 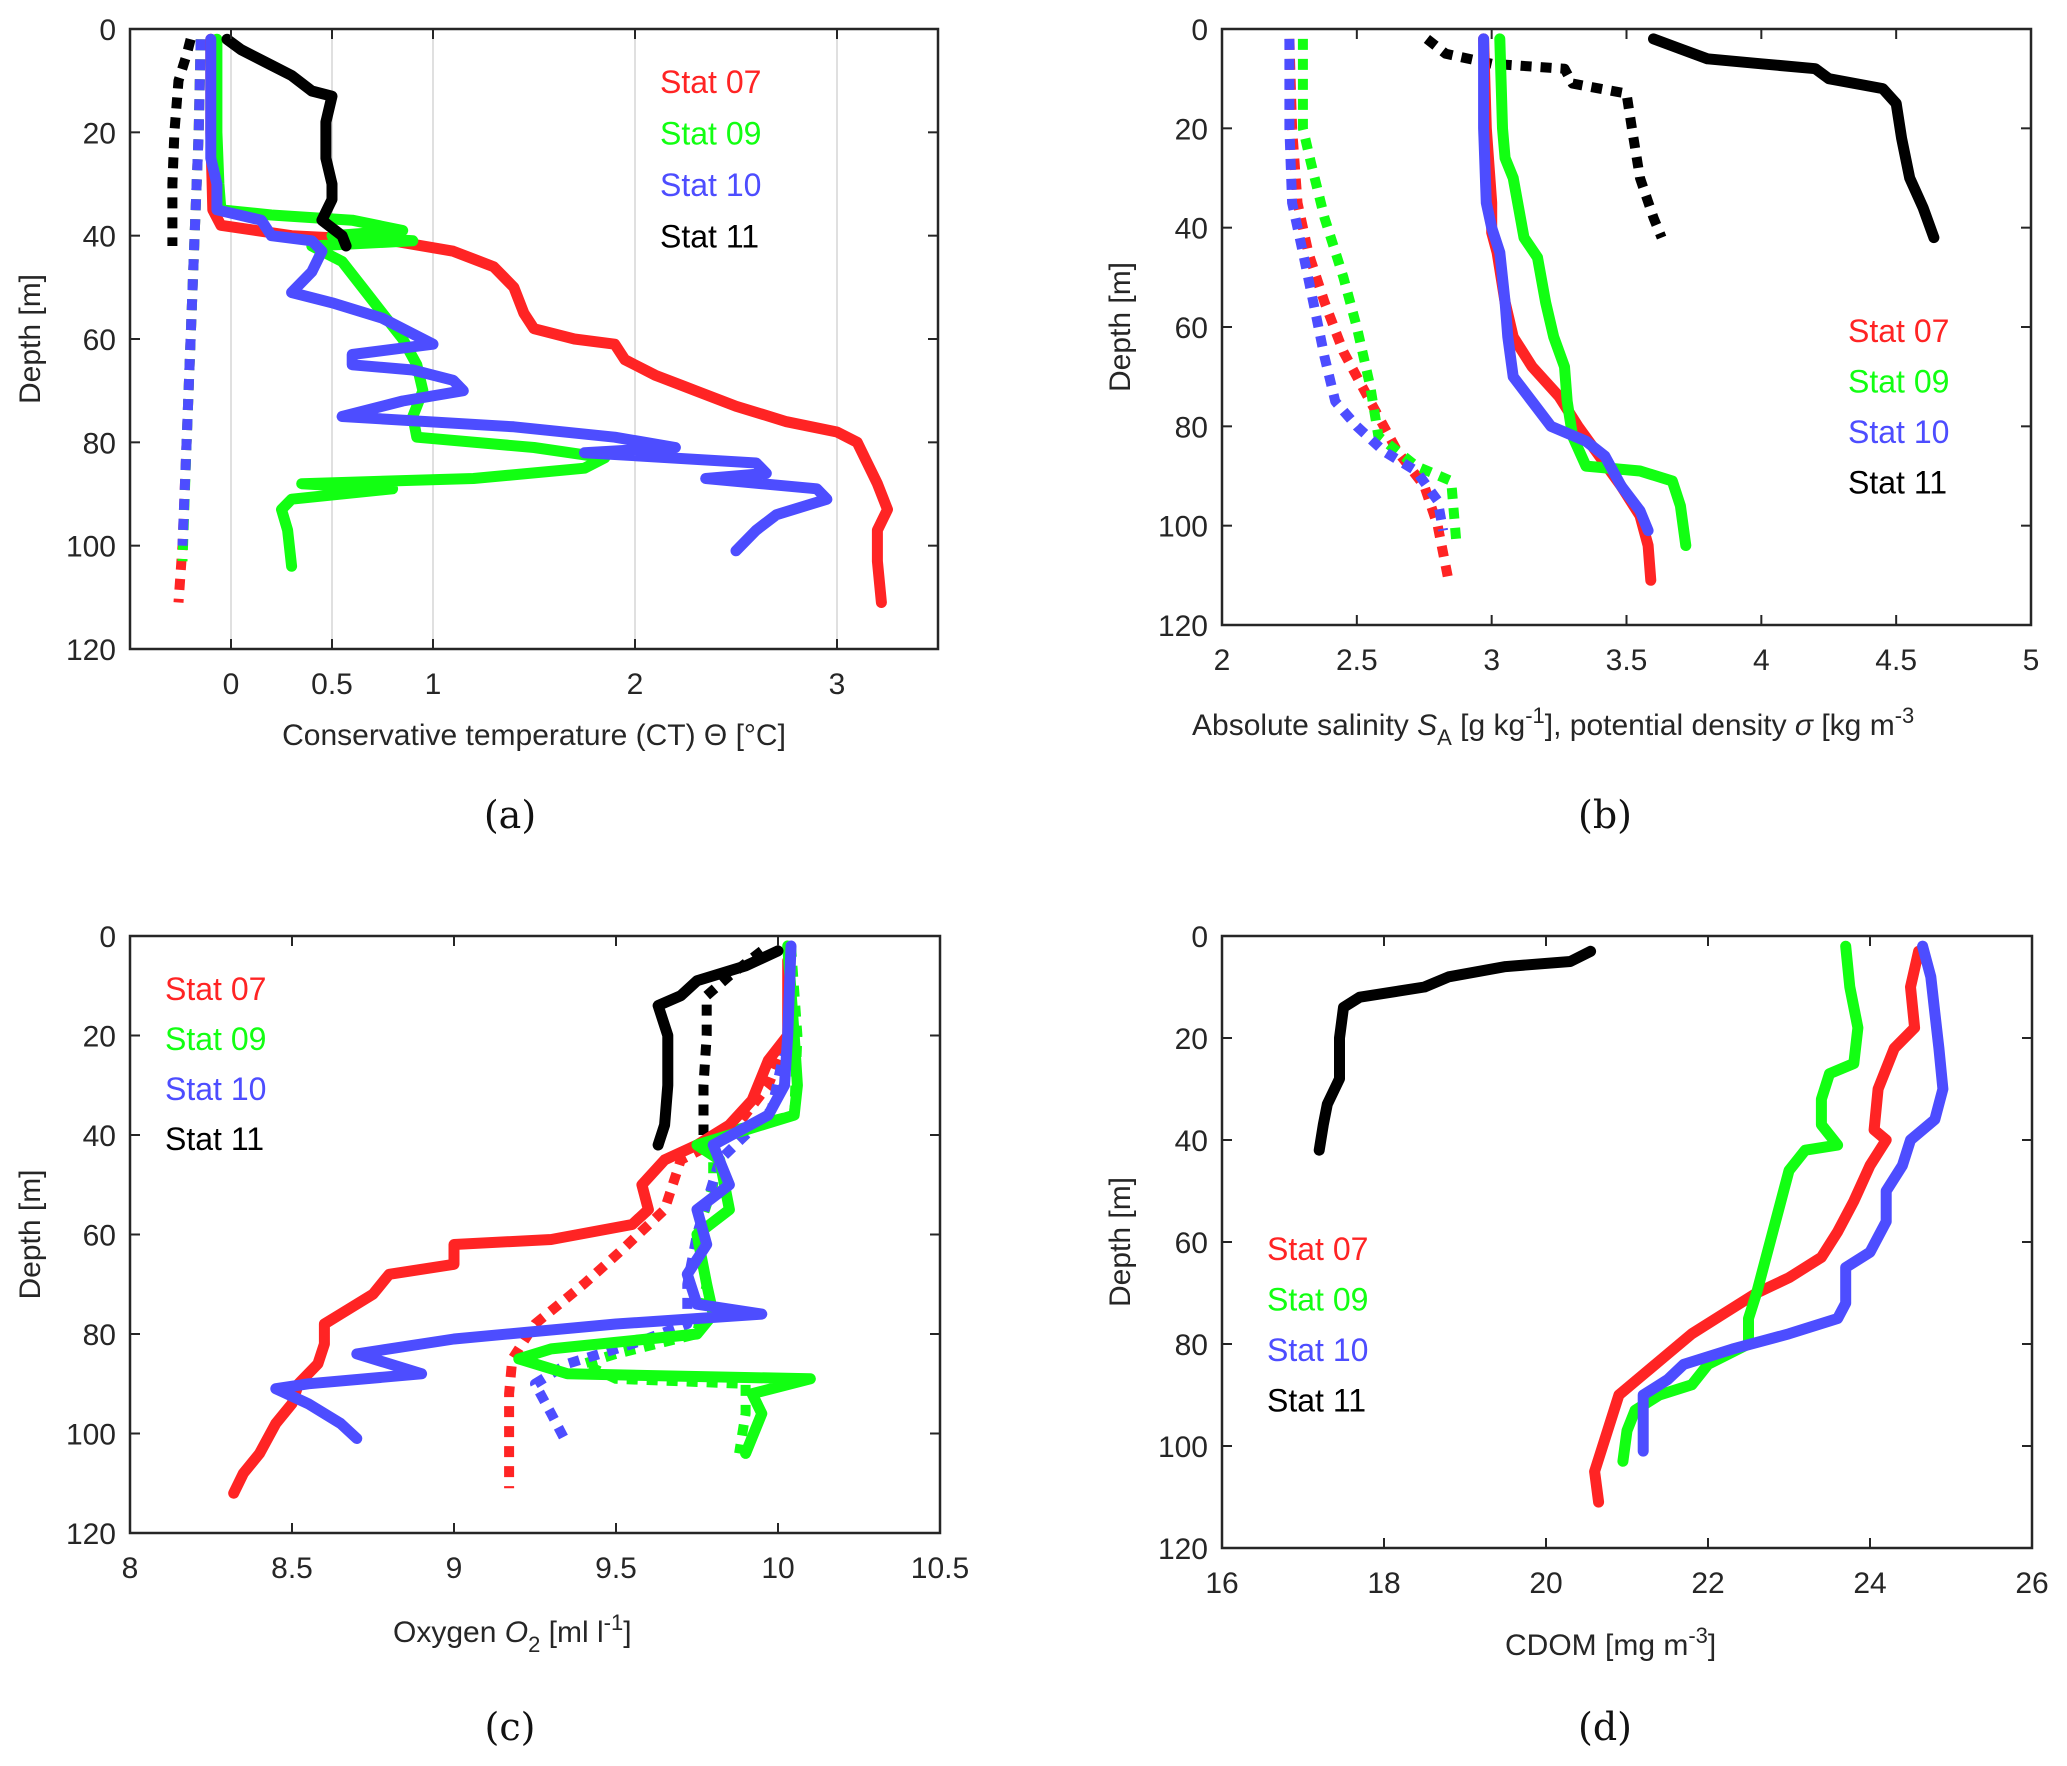 I want to click on x-axis-label: Oxygen O2 [ml l-1], so click(x=512, y=1633).